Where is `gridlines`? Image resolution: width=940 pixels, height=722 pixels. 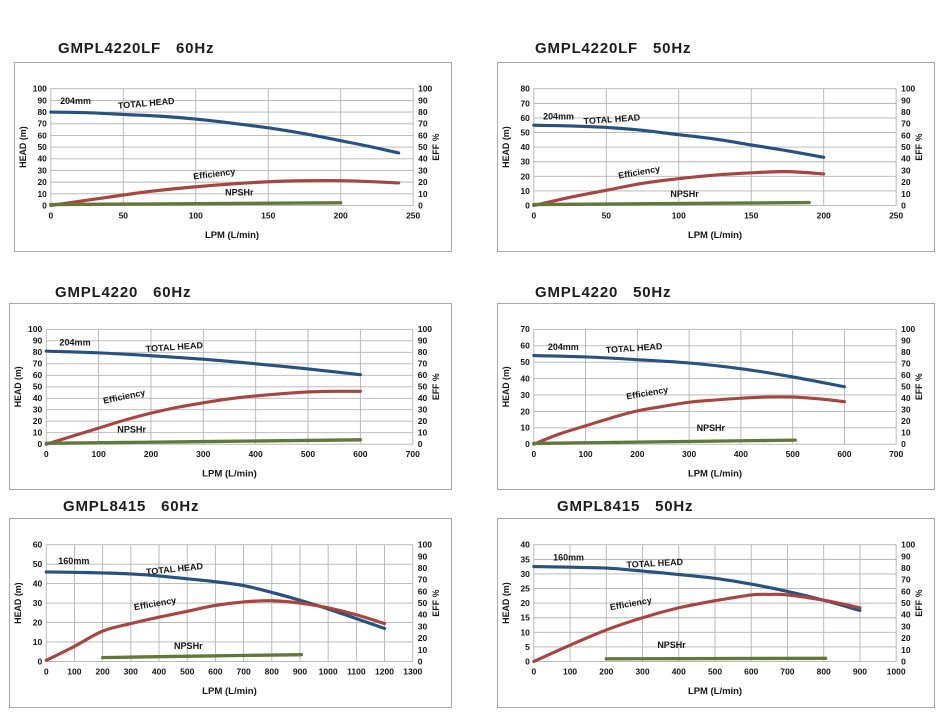 gridlines is located at coordinates (715, 603).